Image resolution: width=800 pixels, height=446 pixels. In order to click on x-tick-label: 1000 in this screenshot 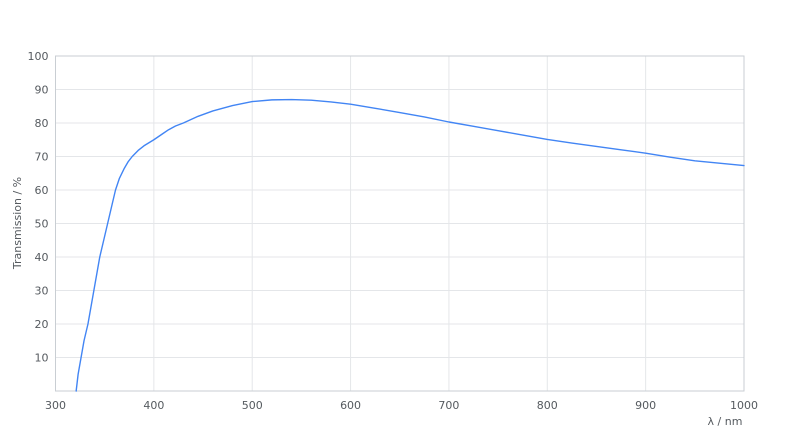, I will do `click(744, 405)`.